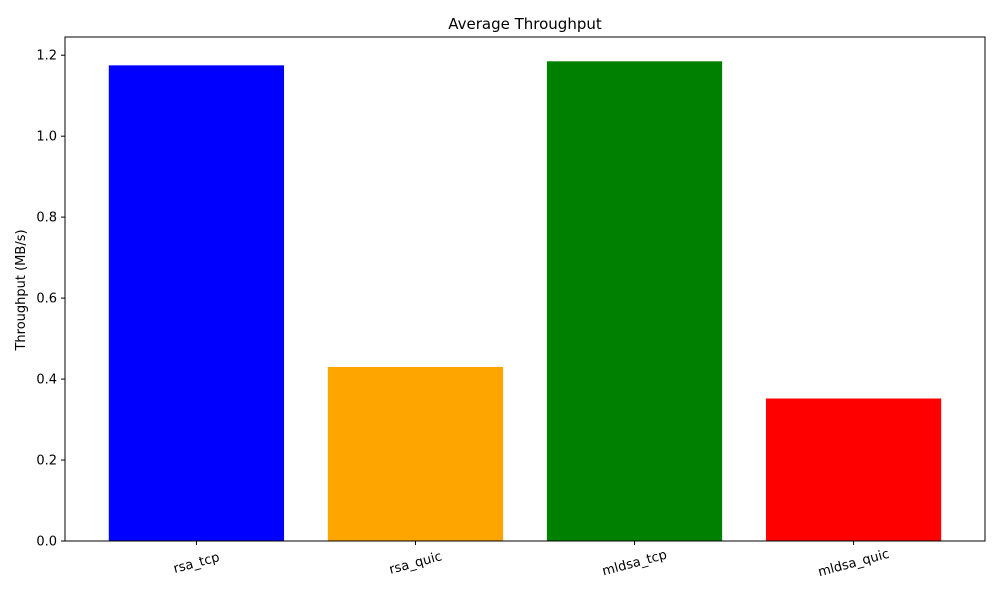 The height and width of the screenshot is (600, 1000). What do you see at coordinates (853, 563) in the screenshot?
I see `x-tick-label: mldsa_quic` at bounding box center [853, 563].